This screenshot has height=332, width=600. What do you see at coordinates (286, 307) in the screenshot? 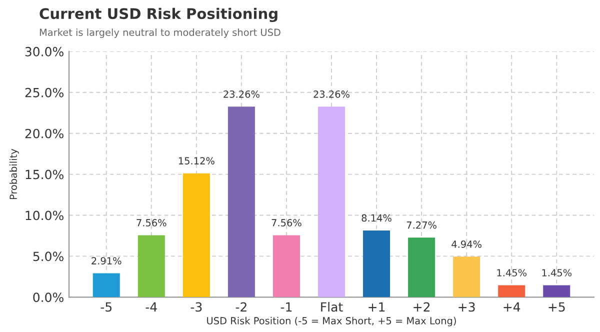
I see `x-tick-label: -1` at bounding box center [286, 307].